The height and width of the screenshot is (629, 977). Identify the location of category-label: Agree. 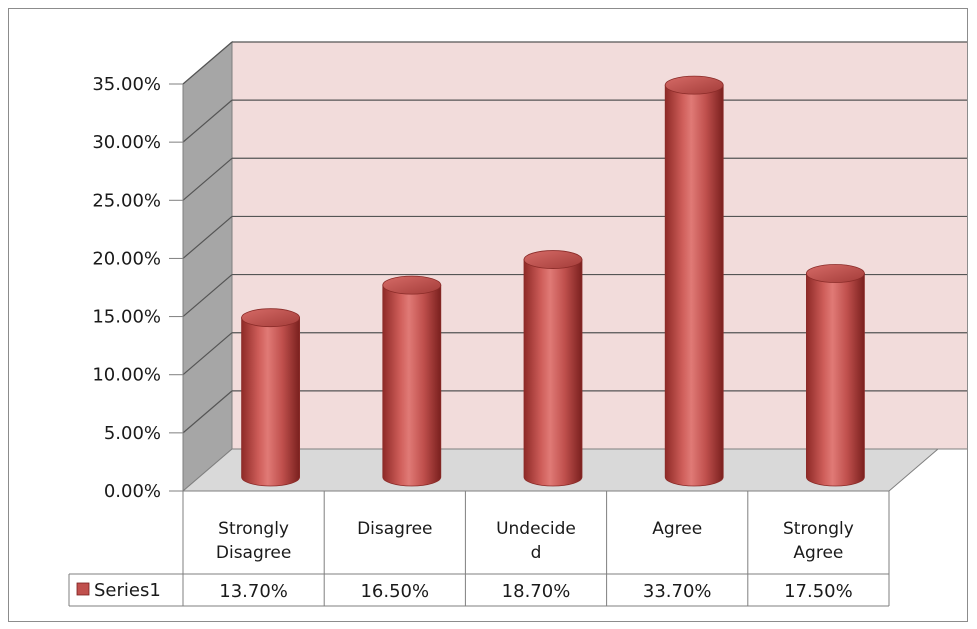
(677, 529).